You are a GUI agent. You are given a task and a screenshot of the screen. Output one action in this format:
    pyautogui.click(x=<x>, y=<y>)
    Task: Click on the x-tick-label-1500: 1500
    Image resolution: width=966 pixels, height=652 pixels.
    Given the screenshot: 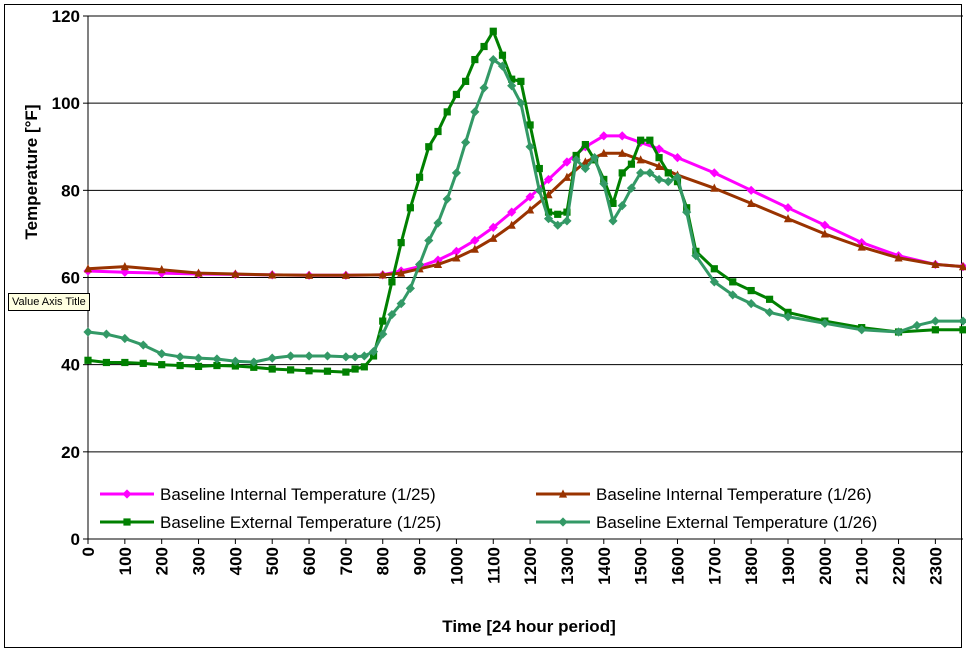 What is the action you would take?
    pyautogui.click(x=641, y=566)
    